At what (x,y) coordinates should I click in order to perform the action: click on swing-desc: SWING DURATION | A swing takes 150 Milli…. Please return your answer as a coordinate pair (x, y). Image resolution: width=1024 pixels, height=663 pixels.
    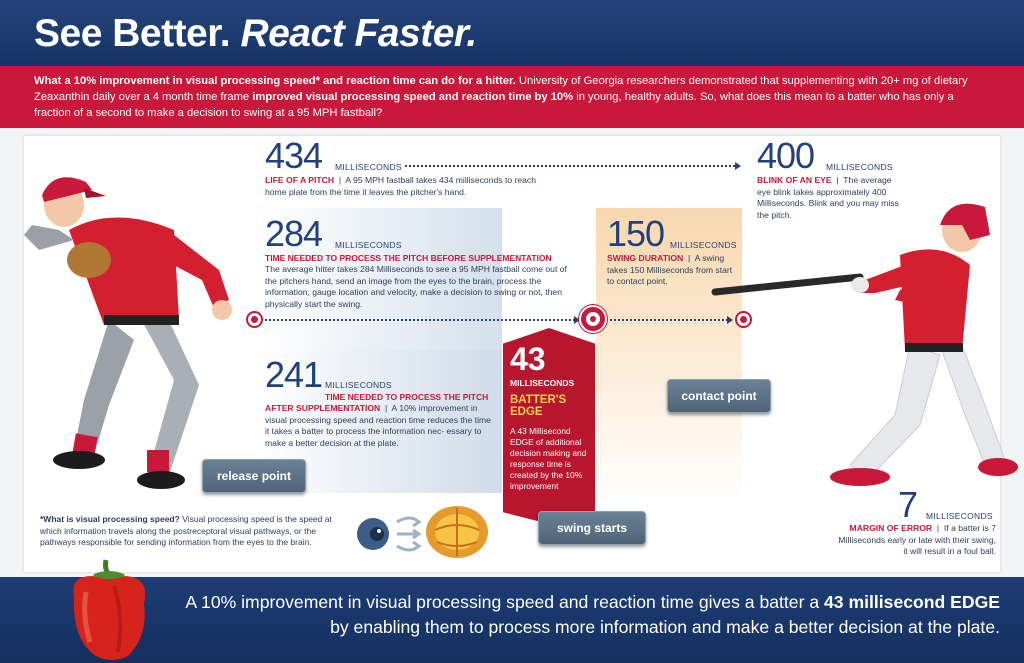
    Looking at the image, I should click on (673, 270).